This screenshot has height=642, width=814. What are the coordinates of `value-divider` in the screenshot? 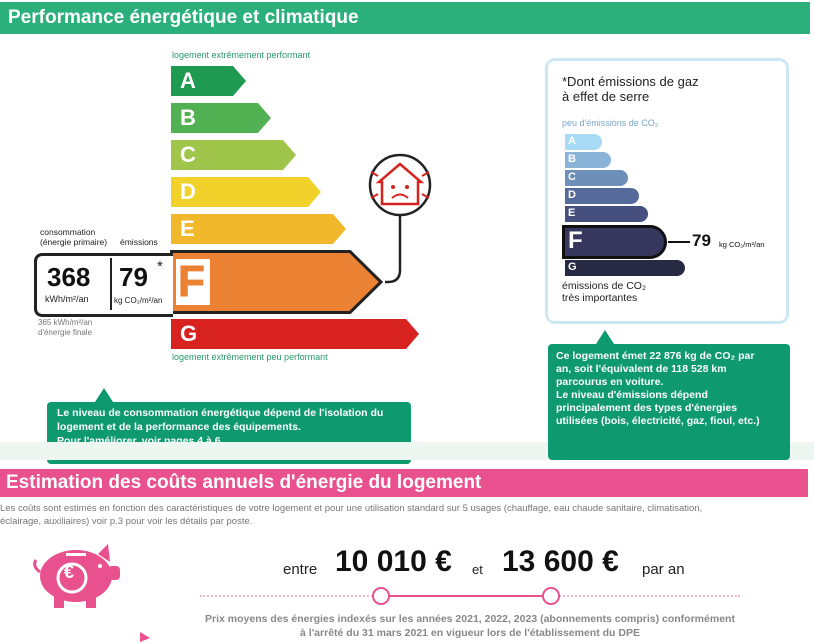 It's located at (111, 284).